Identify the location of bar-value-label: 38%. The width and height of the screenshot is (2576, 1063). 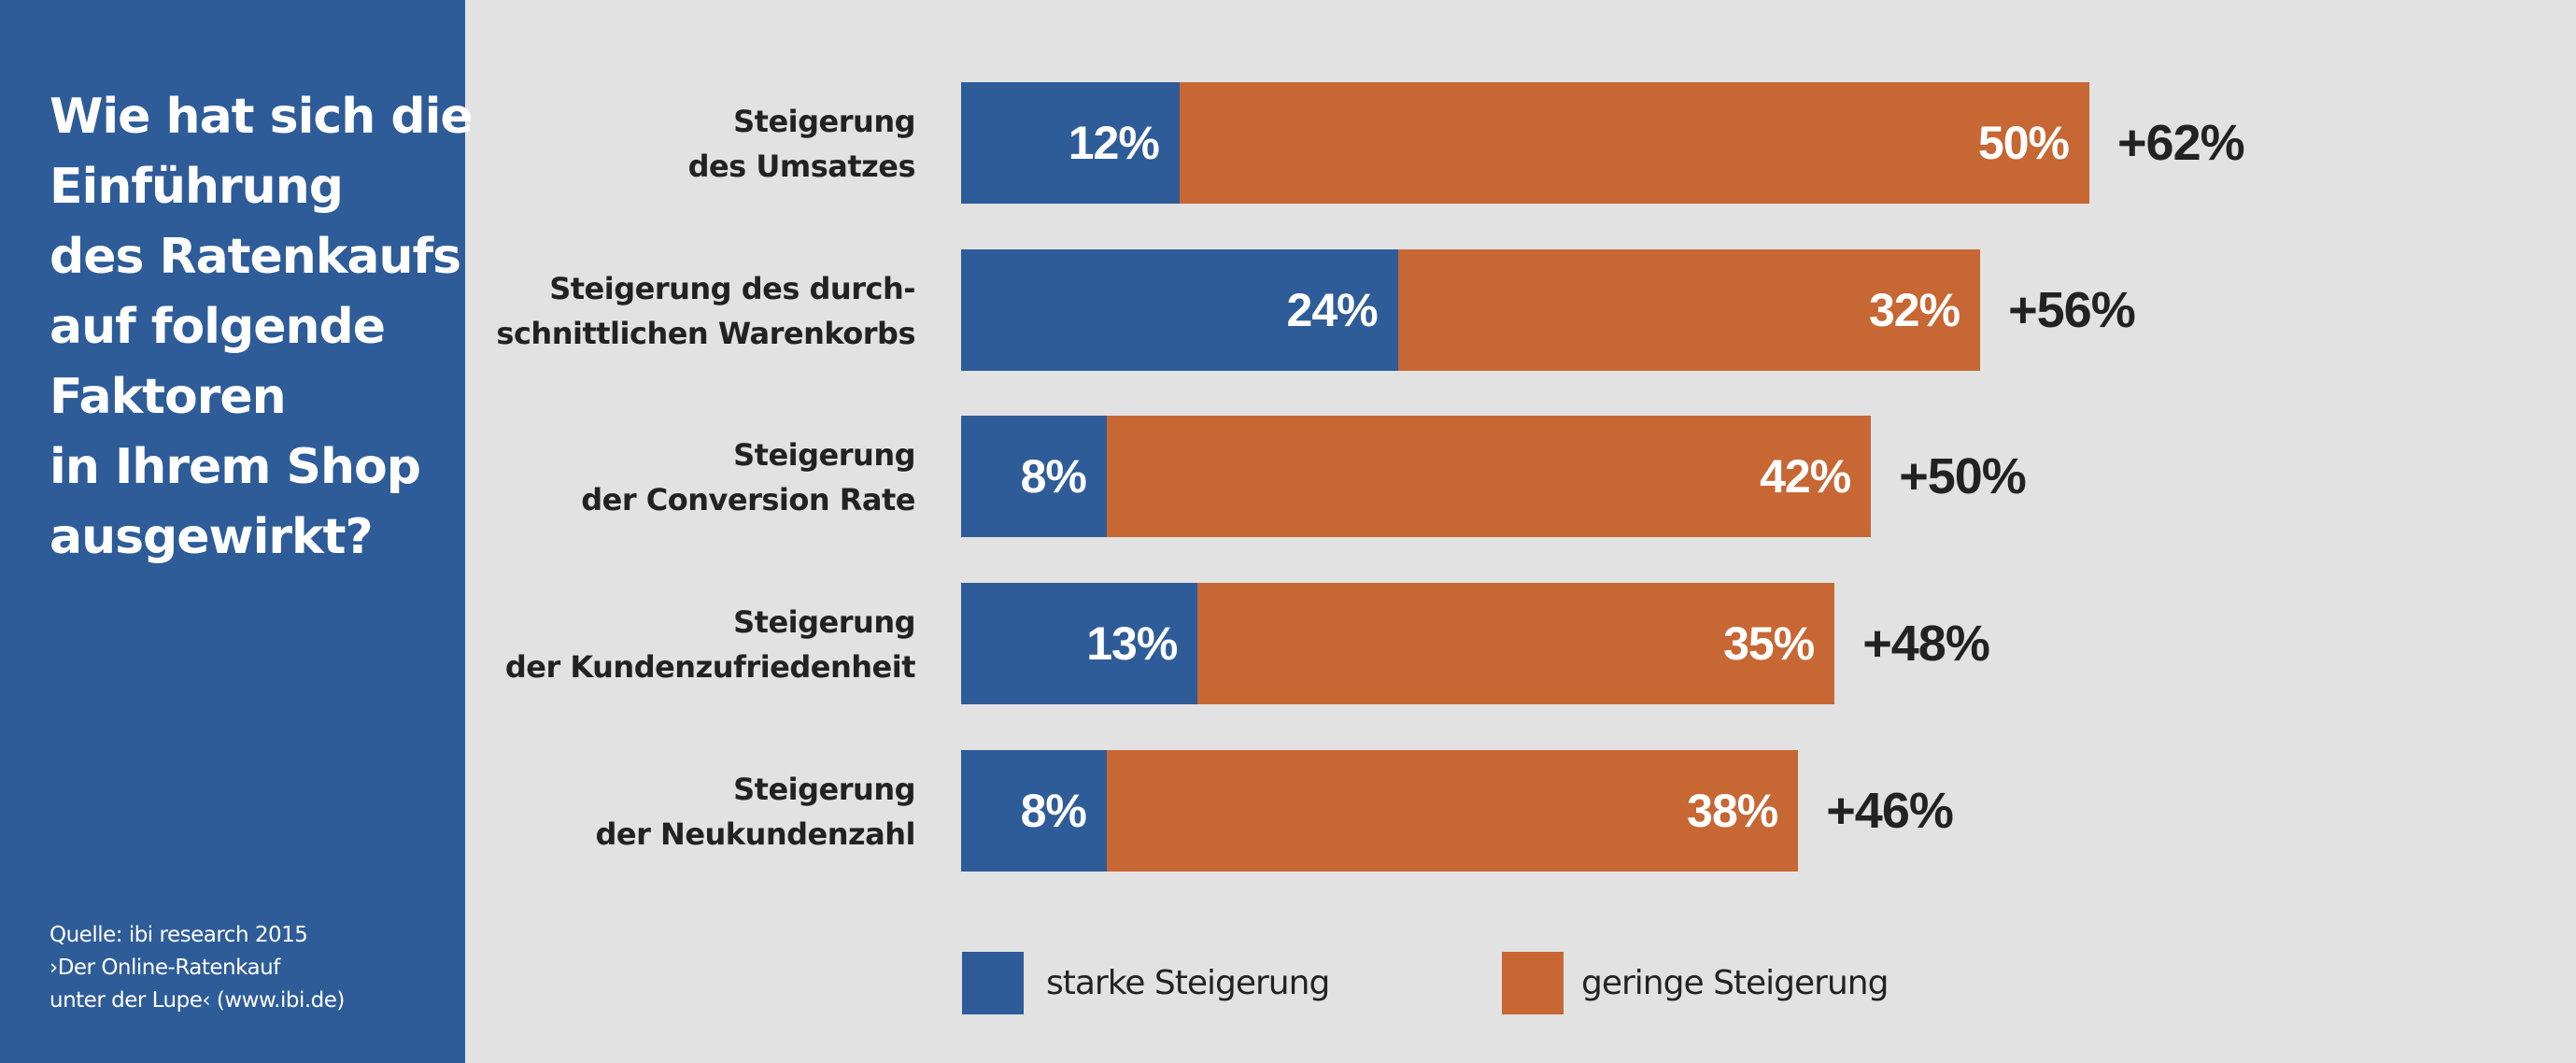
(1732, 811).